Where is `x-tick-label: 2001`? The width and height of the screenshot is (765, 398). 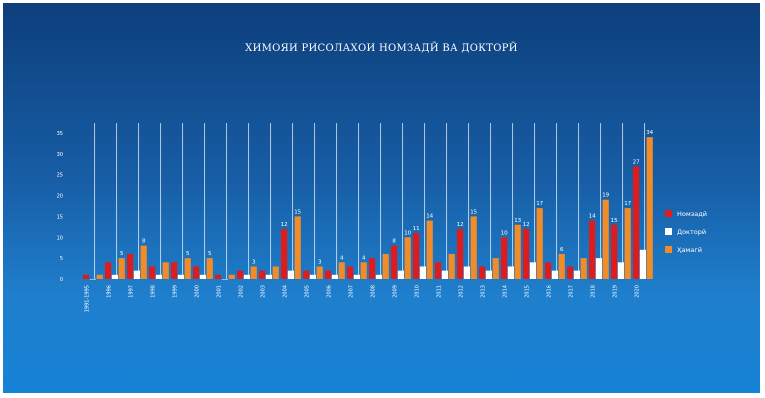 x-tick-label: 2001 is located at coordinates (220, 291).